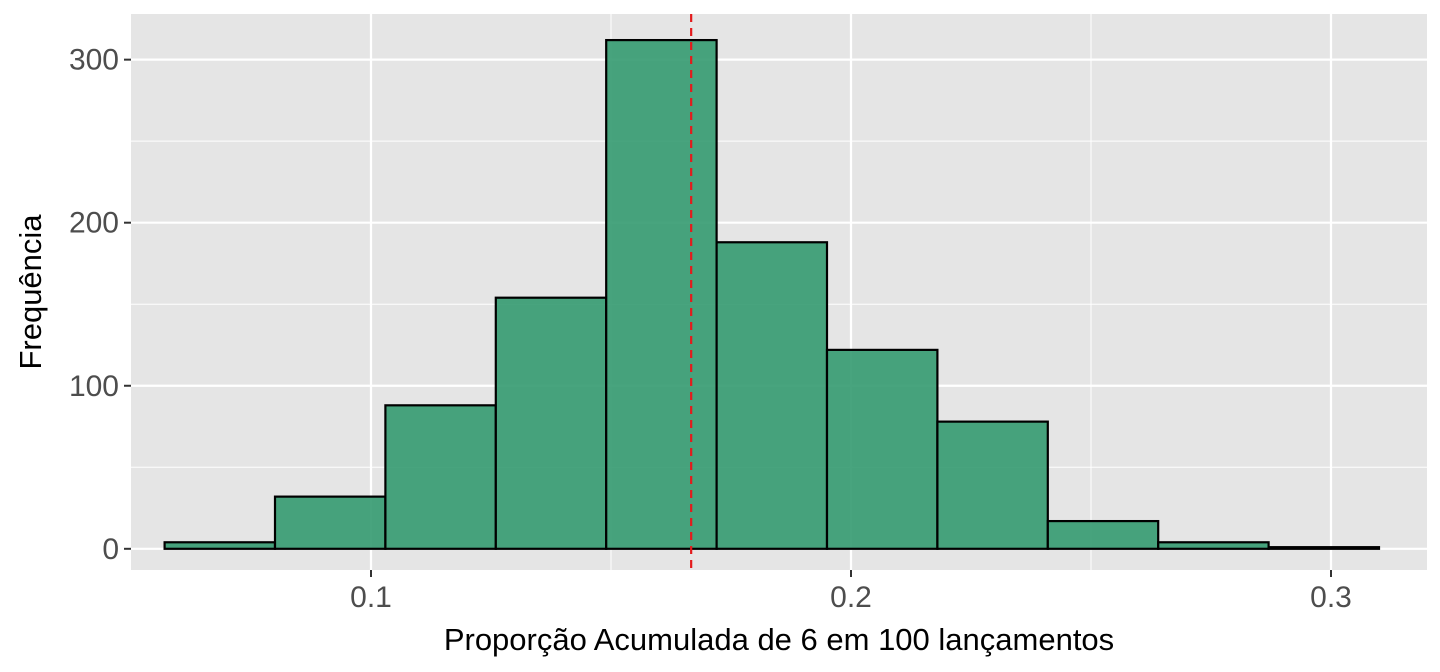  I want to click on y-tick-label: 200, so click(94, 223).